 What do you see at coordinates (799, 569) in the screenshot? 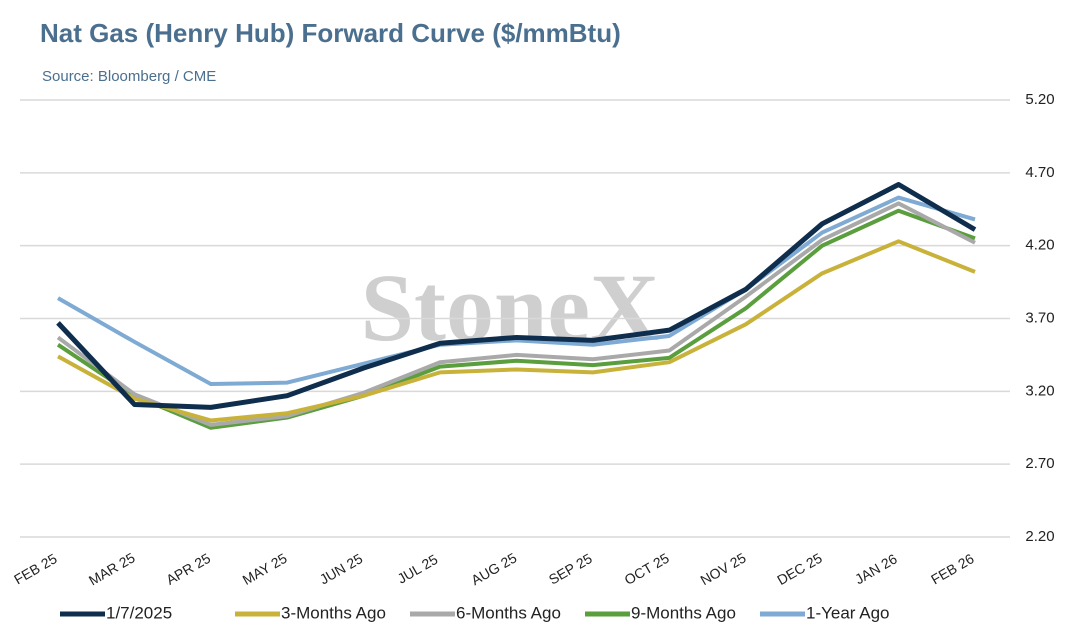
I see `x-tick-label: DEC 25` at bounding box center [799, 569].